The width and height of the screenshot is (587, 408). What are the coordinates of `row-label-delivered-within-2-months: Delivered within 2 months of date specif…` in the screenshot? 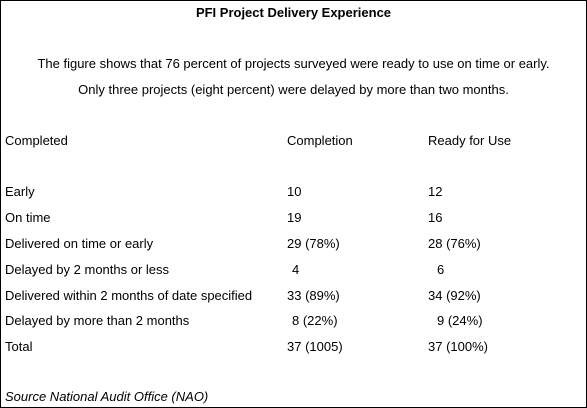 It's located at (129, 295).